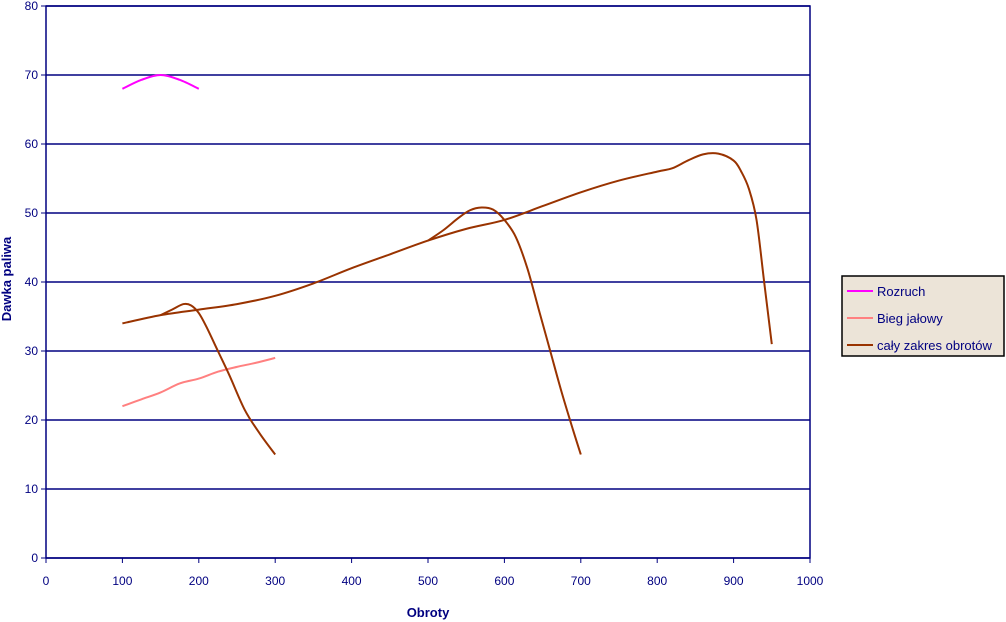 The height and width of the screenshot is (622, 1006). Describe the element at coordinates (910, 318) in the screenshot. I see `legend-label-bieg-jalowy: Bieg jałowy` at that location.